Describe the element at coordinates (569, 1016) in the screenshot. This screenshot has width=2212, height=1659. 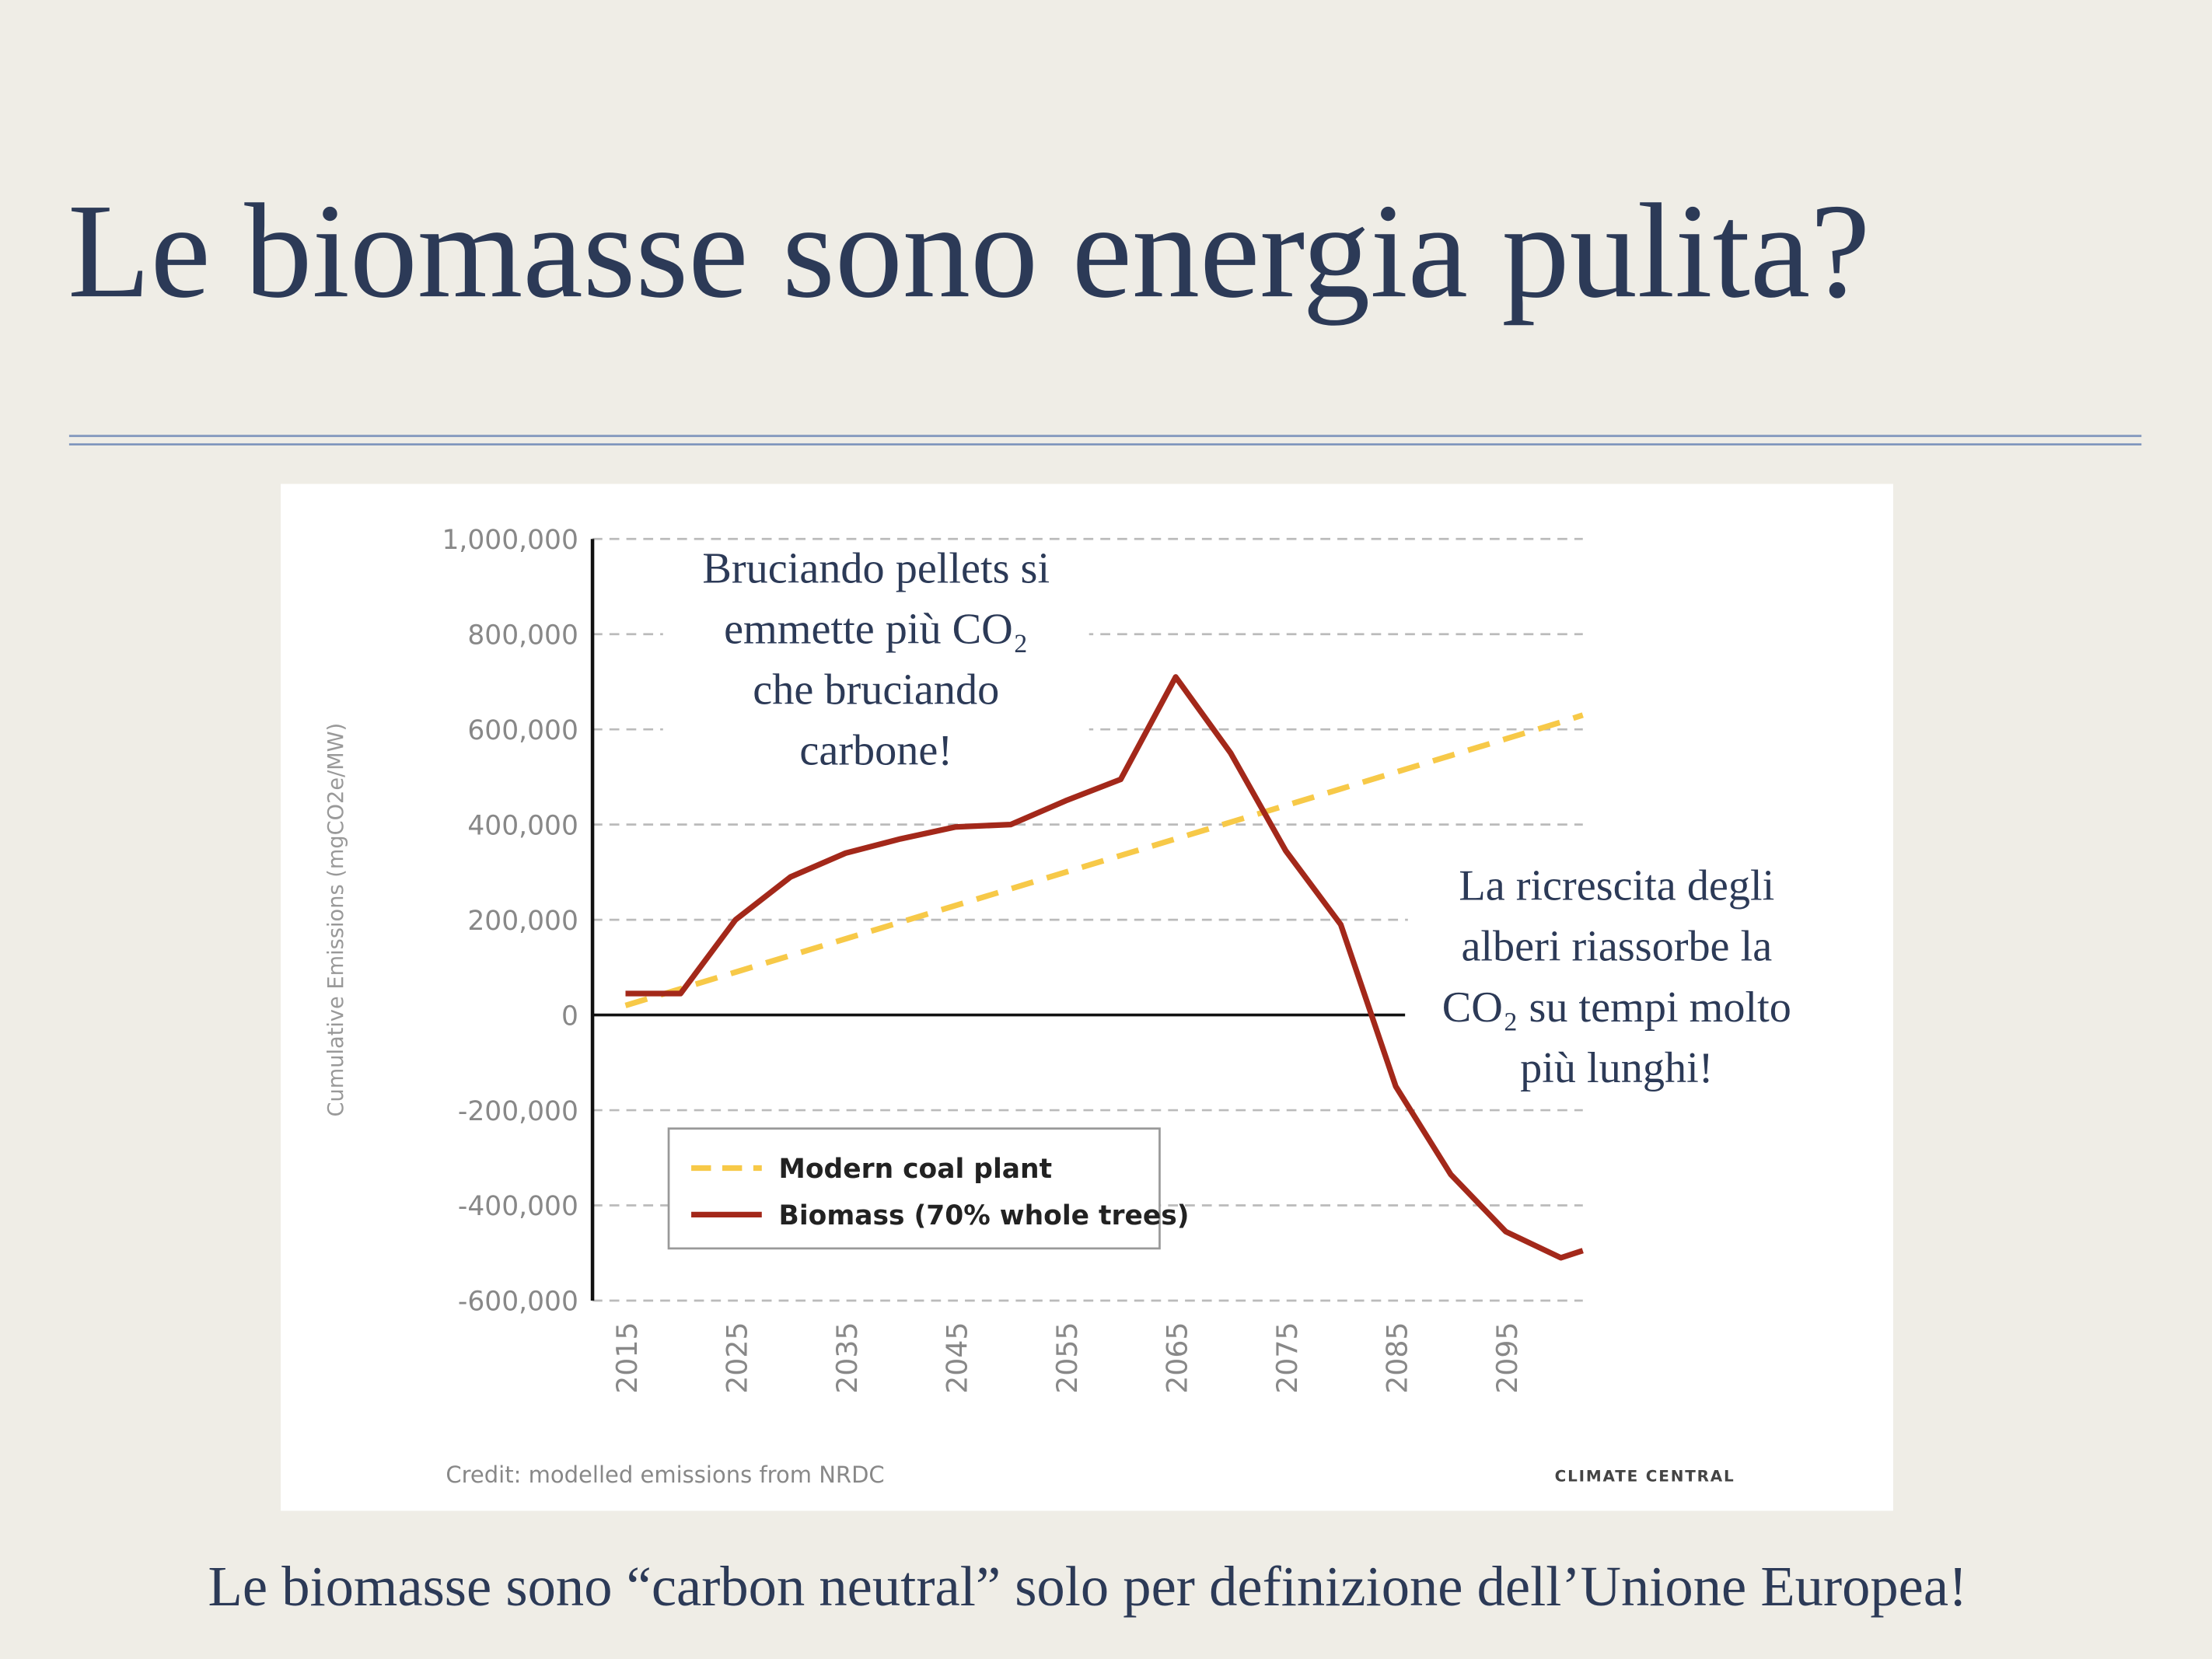
I see `y-tick-label: 0` at that location.